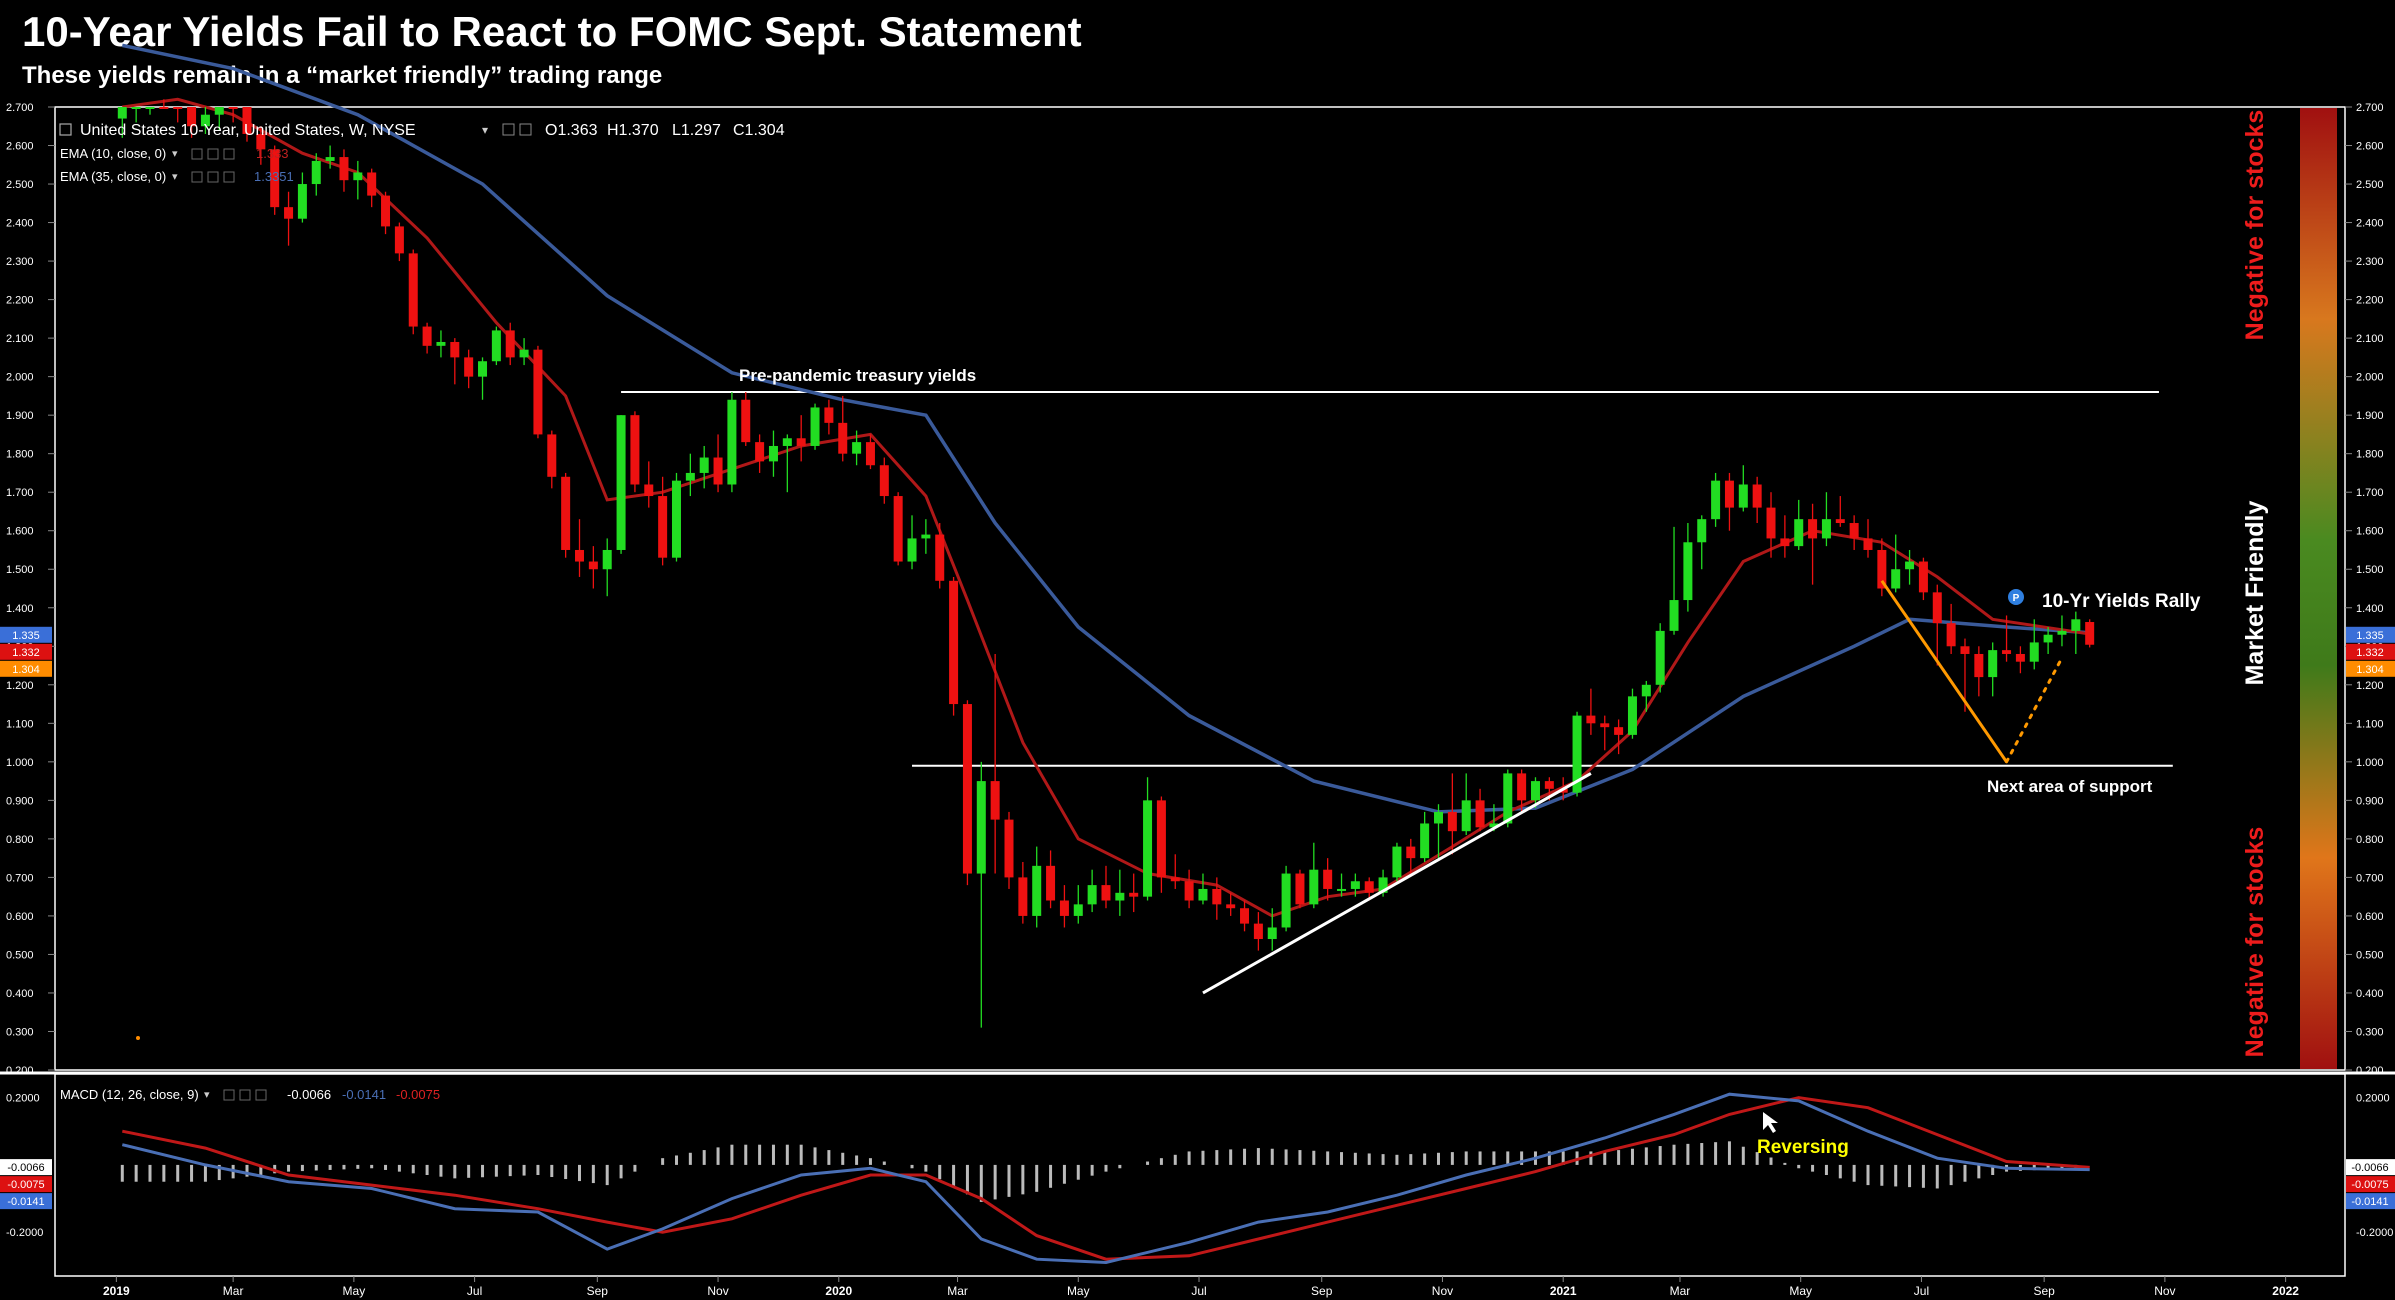 This screenshot has width=2395, height=1300. Describe the element at coordinates (2370, 532) in the screenshot. I see `y-tick-label-right: 1.600` at that location.